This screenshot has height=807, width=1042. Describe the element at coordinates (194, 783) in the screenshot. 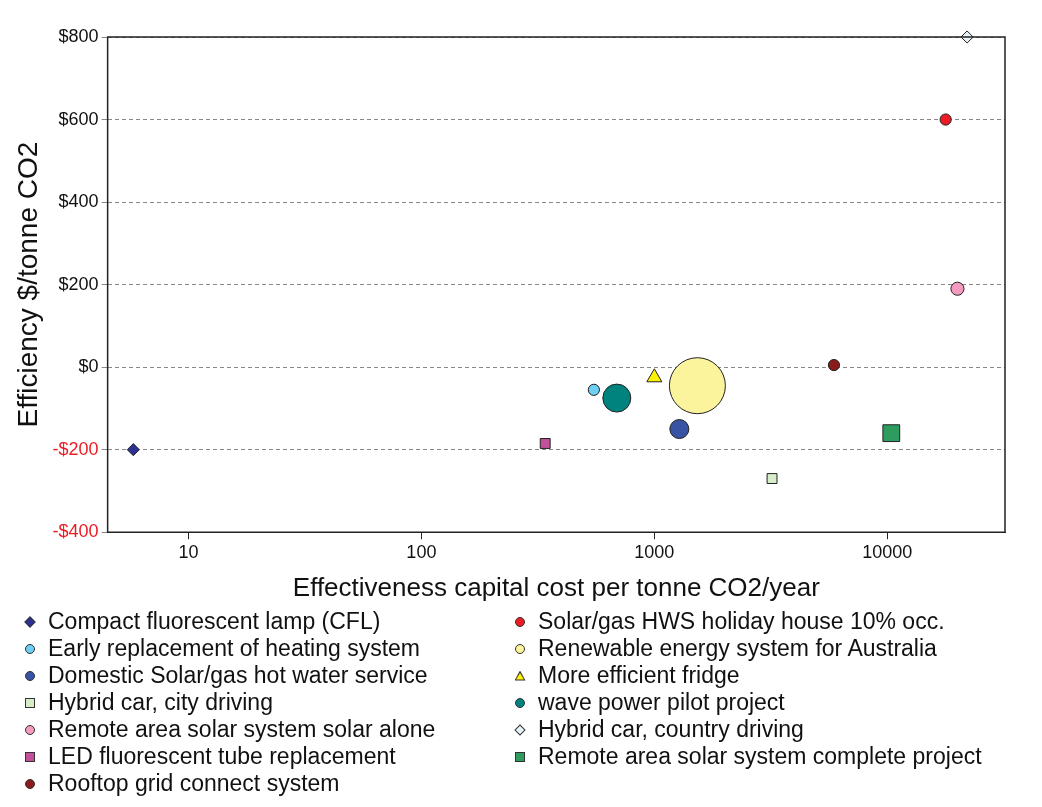

I see `legend-label: Rooftop grid connect system` at that location.